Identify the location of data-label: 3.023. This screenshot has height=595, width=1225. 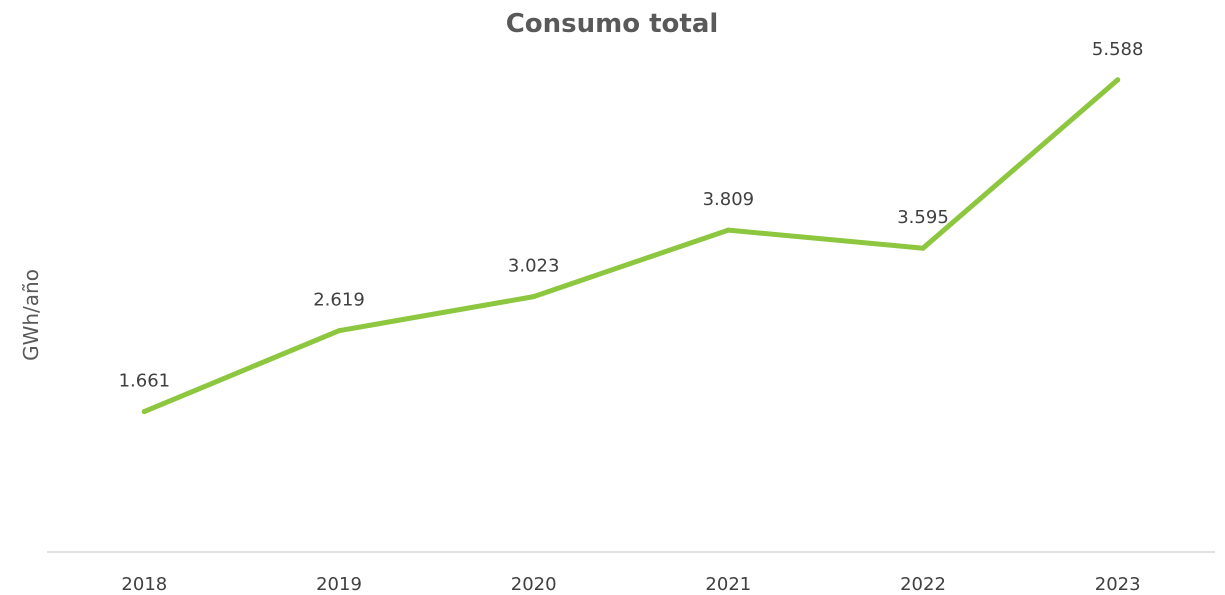
(534, 266).